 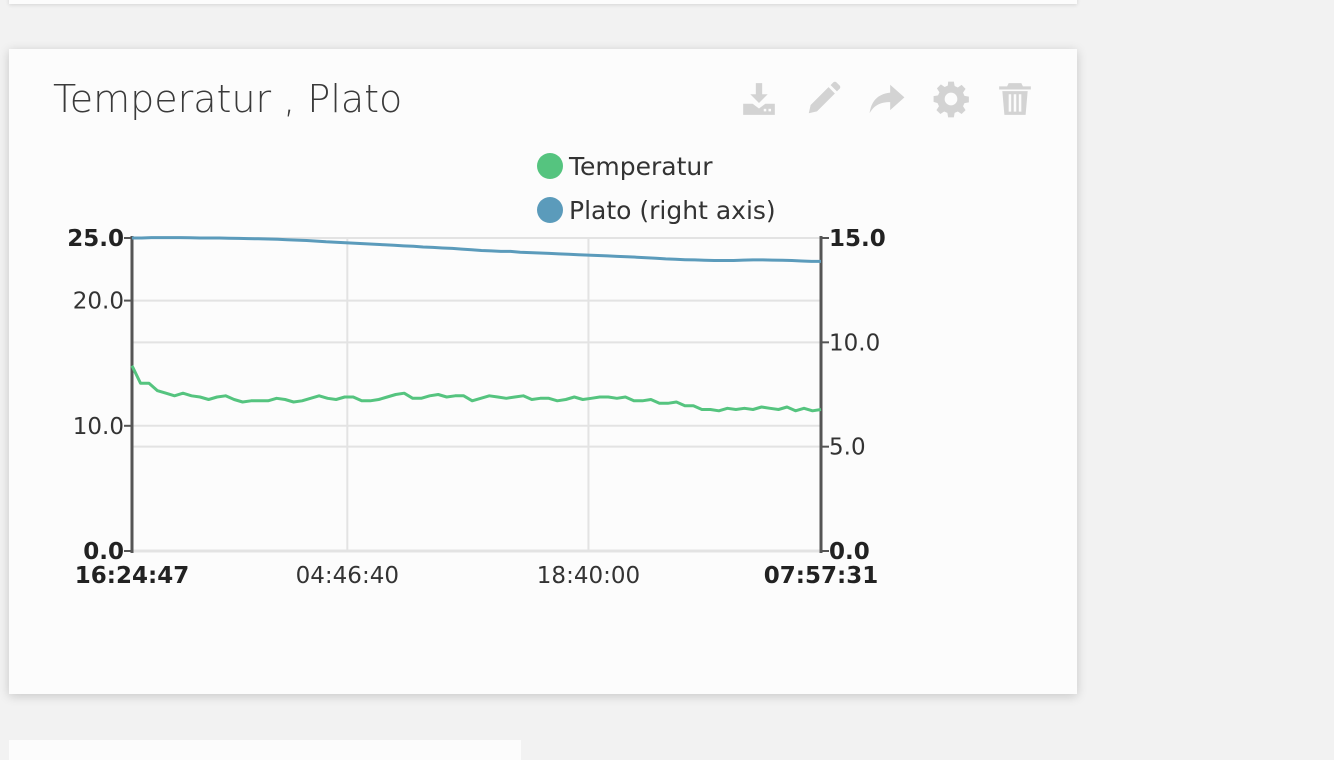 What do you see at coordinates (476, 389) in the screenshot?
I see `series-line-temperatur` at bounding box center [476, 389].